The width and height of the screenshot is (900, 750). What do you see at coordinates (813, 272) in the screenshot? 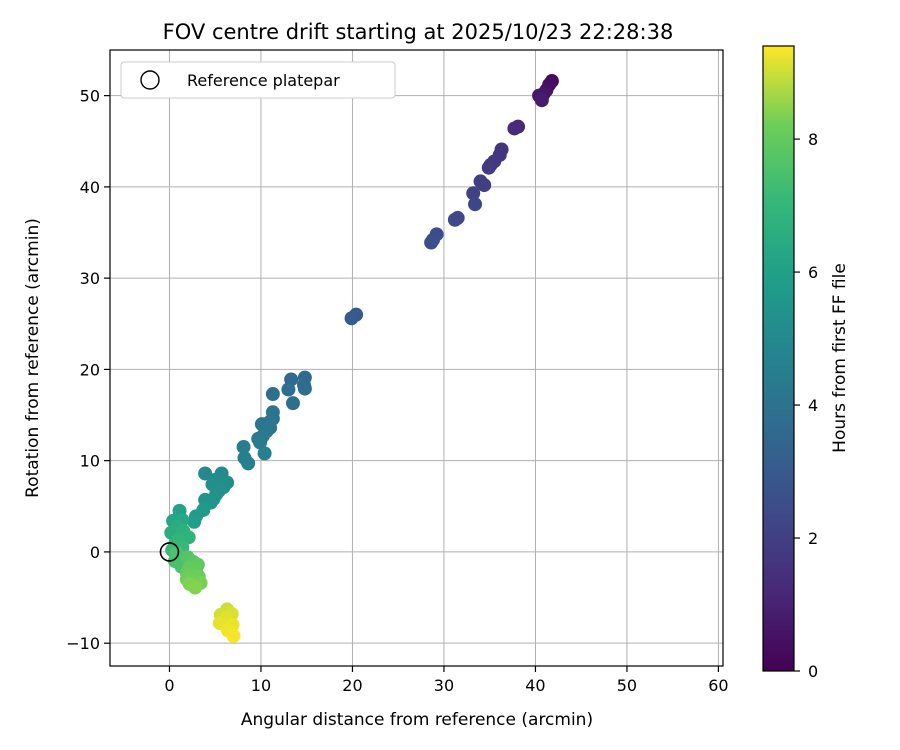
I see `colorbar-tick-label: 6` at bounding box center [813, 272].